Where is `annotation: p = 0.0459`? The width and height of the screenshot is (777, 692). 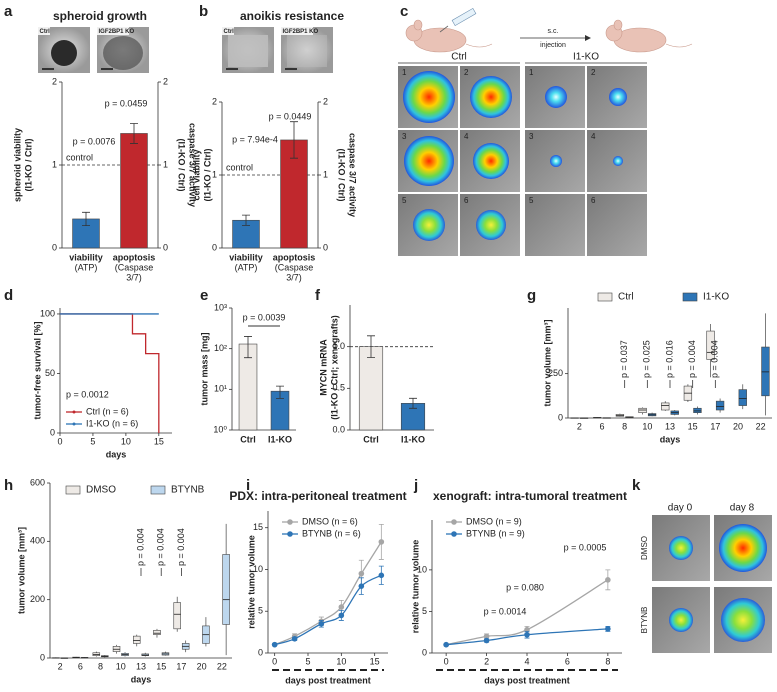 annotation: p = 0.0459 is located at coordinates (126, 103).